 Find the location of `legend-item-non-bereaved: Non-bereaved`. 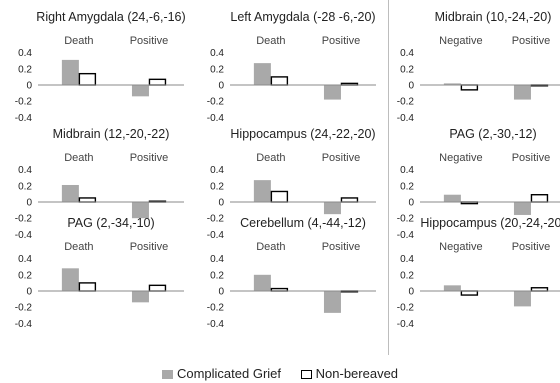

legend-item-non-bereaved: Non-bereaved is located at coordinates (349, 373).